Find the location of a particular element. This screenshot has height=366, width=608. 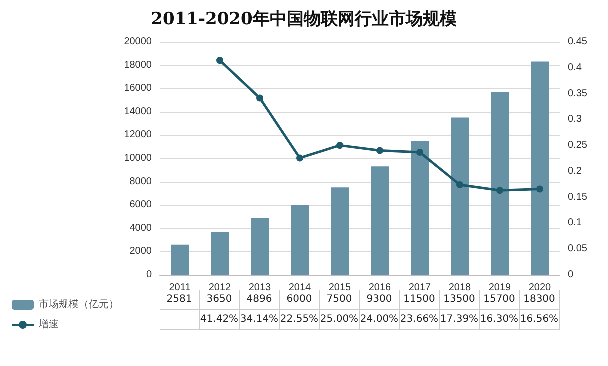

x-tick-label: 2013 is located at coordinates (260, 288).